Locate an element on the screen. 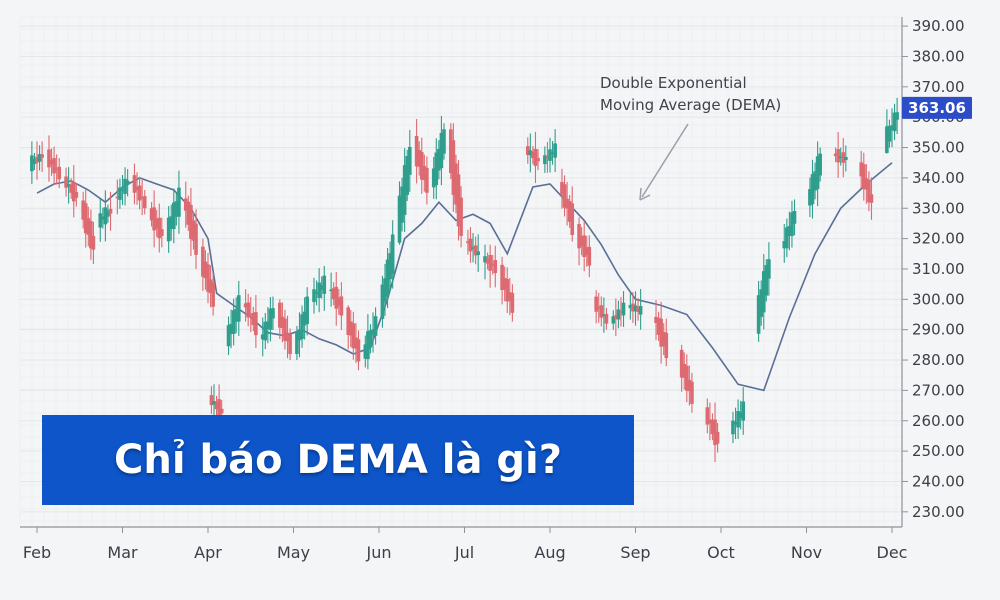  x-tick-label: Feb is located at coordinates (37, 552).